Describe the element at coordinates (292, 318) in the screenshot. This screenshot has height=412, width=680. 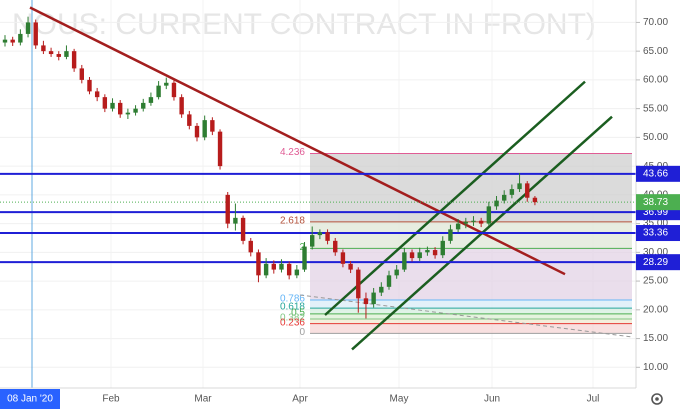
I see `fib-label: 0.382` at that location.